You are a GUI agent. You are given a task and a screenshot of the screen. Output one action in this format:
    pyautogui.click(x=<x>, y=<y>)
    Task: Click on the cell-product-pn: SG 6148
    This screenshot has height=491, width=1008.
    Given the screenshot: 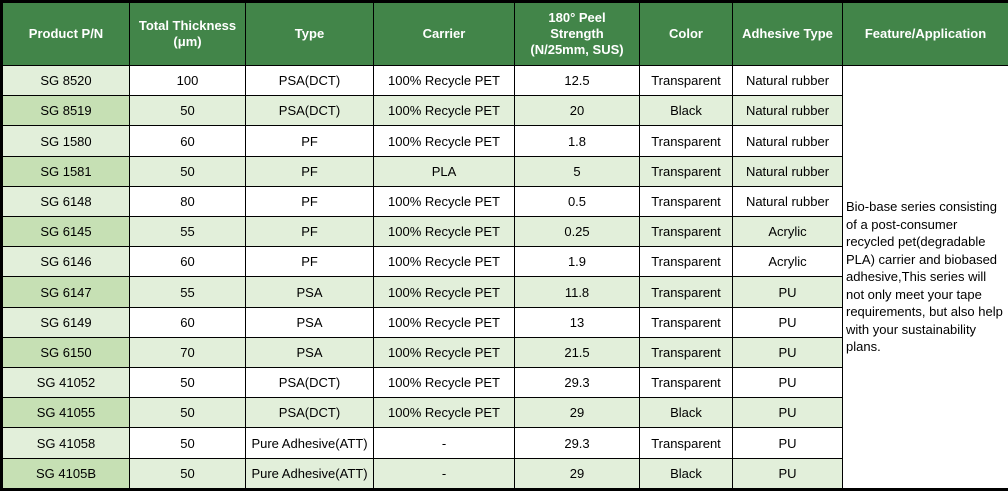 What is the action you would take?
    pyautogui.click(x=65, y=201)
    